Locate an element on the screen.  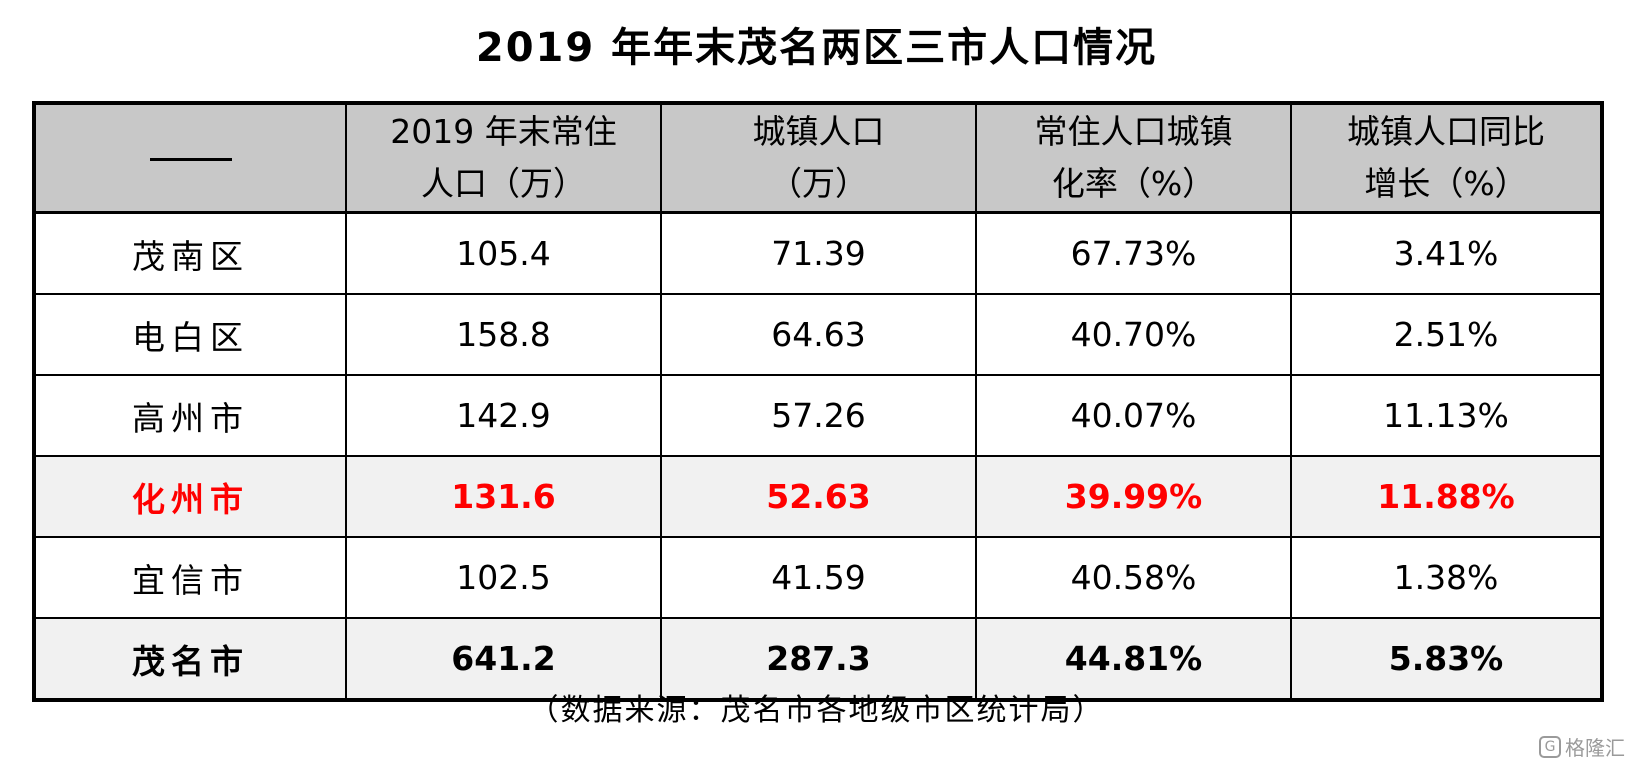
table-row: 茂南区 105.4 71.39 67.73% 3.41% is located at coordinates (818, 253).